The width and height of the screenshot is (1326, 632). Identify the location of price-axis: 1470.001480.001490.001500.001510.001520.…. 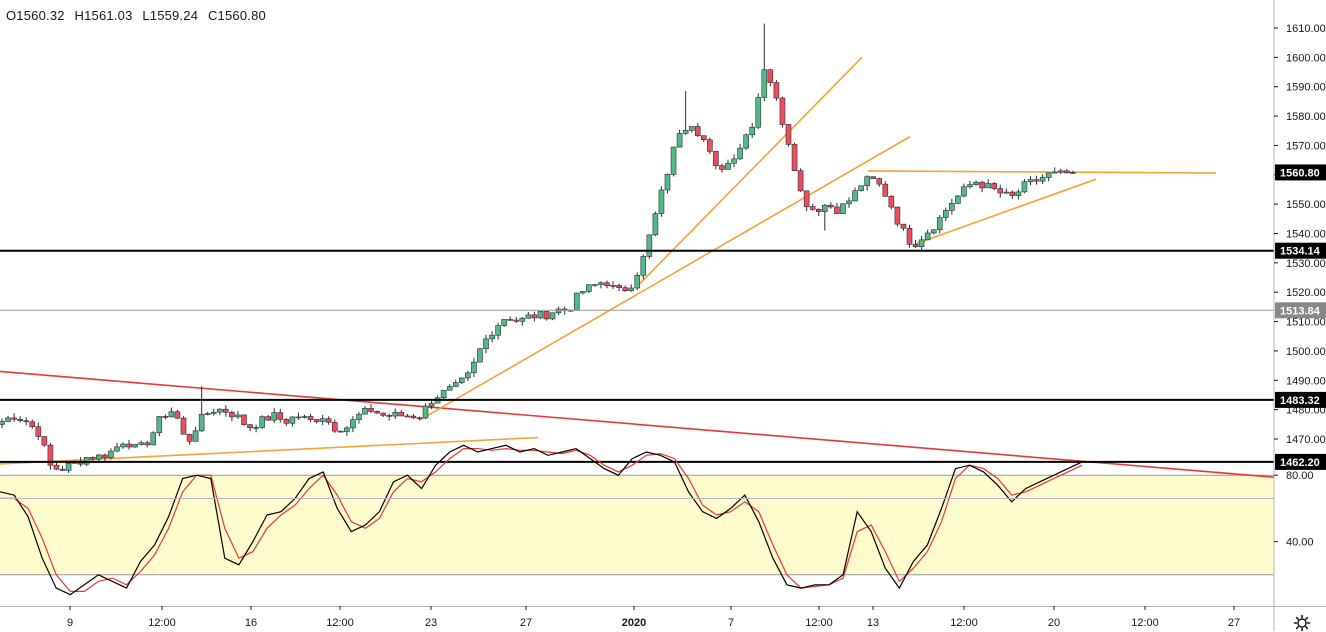
(1300, 234).